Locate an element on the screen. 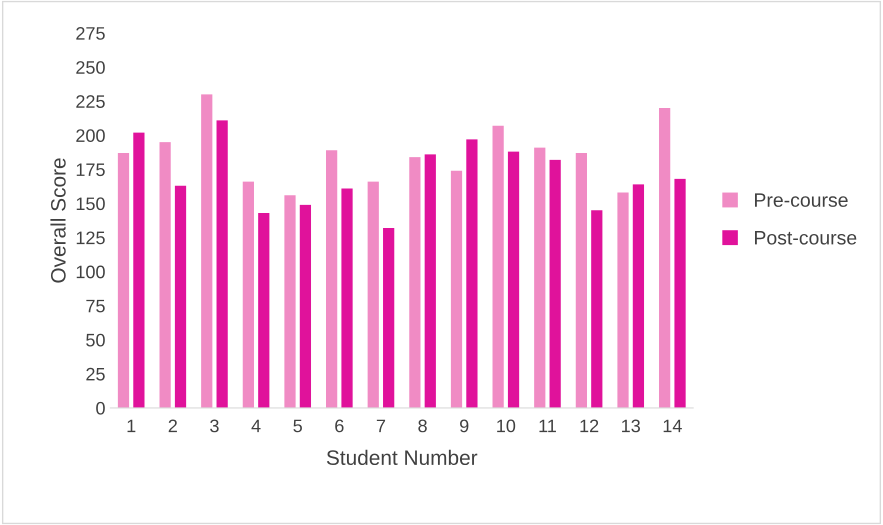 The width and height of the screenshot is (883, 525). legend-label: Post-course is located at coordinates (805, 238).